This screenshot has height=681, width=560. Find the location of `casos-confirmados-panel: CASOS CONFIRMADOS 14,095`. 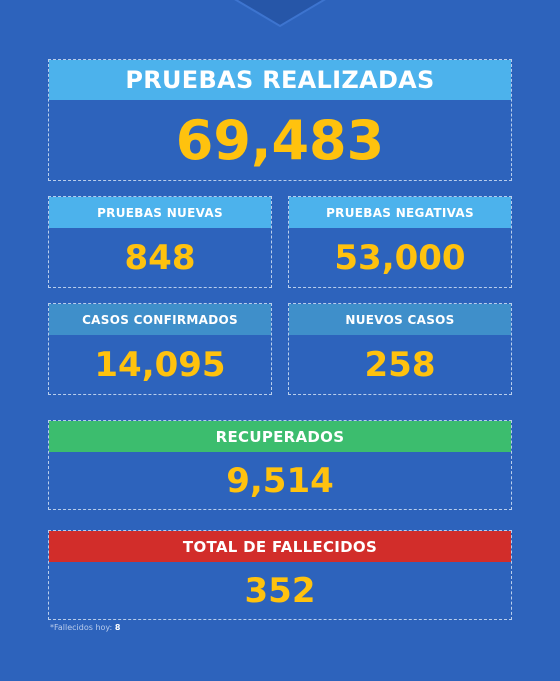

casos-confirmados-panel: CASOS CONFIRMADOS 14,095 is located at coordinates (160, 349).